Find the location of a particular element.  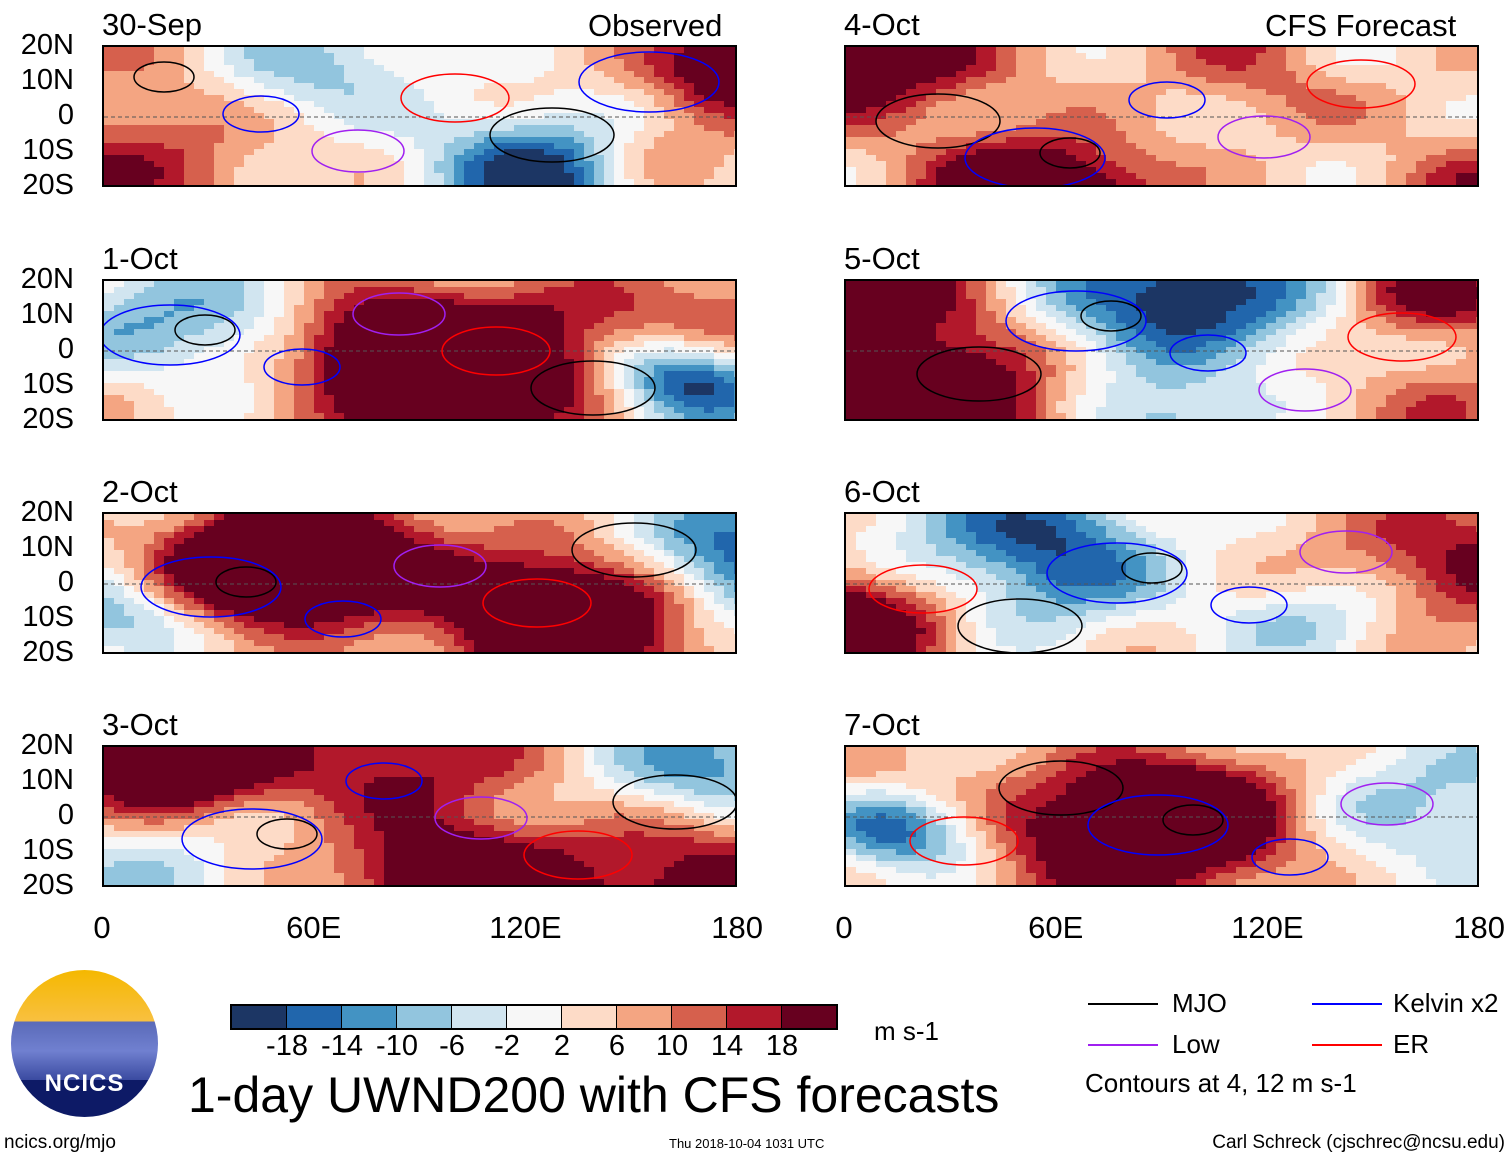

forecast-header: CFS Forecast is located at coordinates (1361, 25).